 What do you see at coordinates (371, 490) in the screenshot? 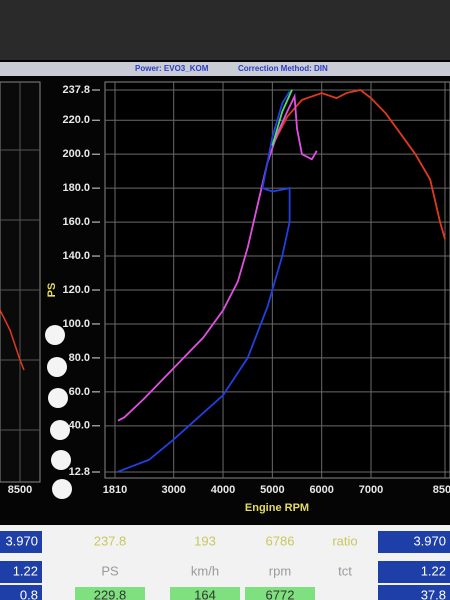
I see `x-tick-label: 7000` at bounding box center [371, 490].